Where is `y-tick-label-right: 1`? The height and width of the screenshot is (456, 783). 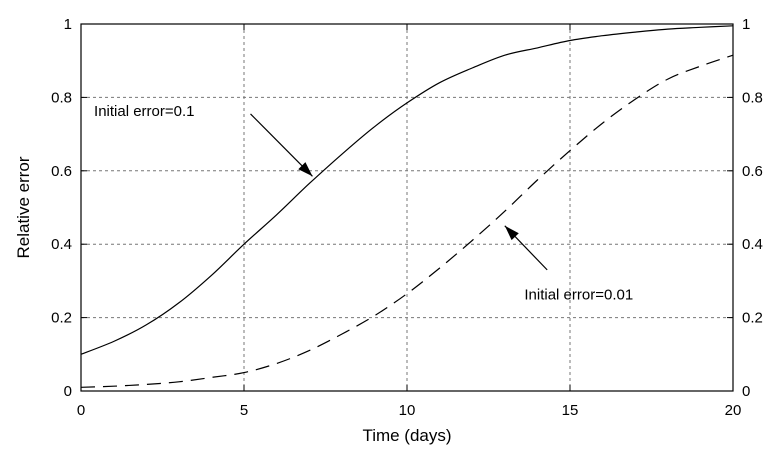
y-tick-label-right: 1 is located at coordinates (746, 24).